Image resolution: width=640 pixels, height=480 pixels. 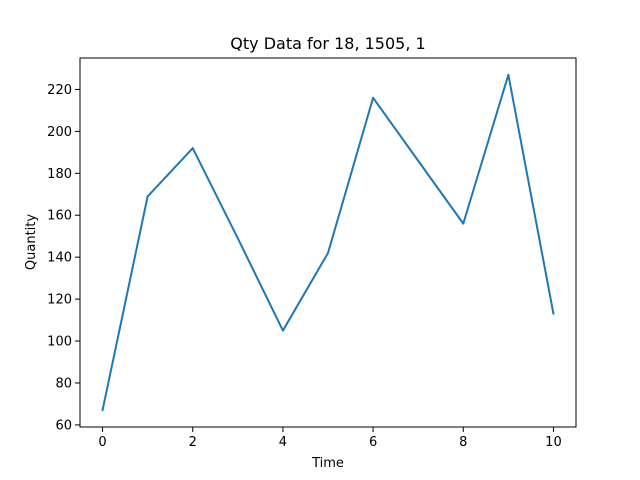 I want to click on x-axis: 0 2 4 6 8 10, so click(x=330, y=438).